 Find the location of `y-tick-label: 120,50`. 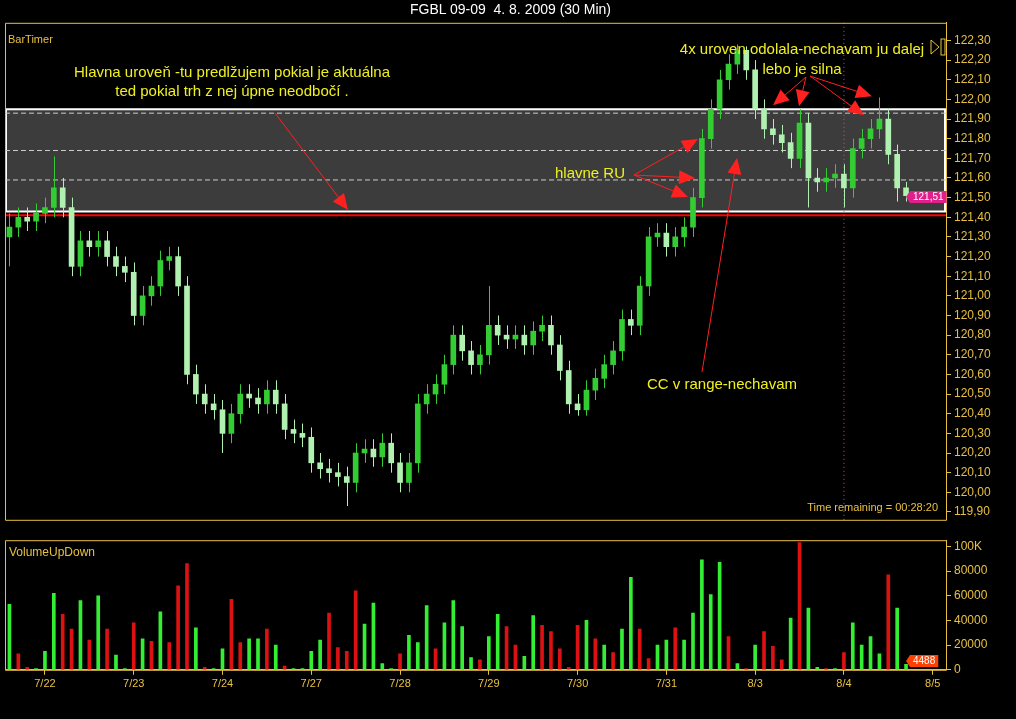

y-tick-label: 120,50 is located at coordinates (973, 393).